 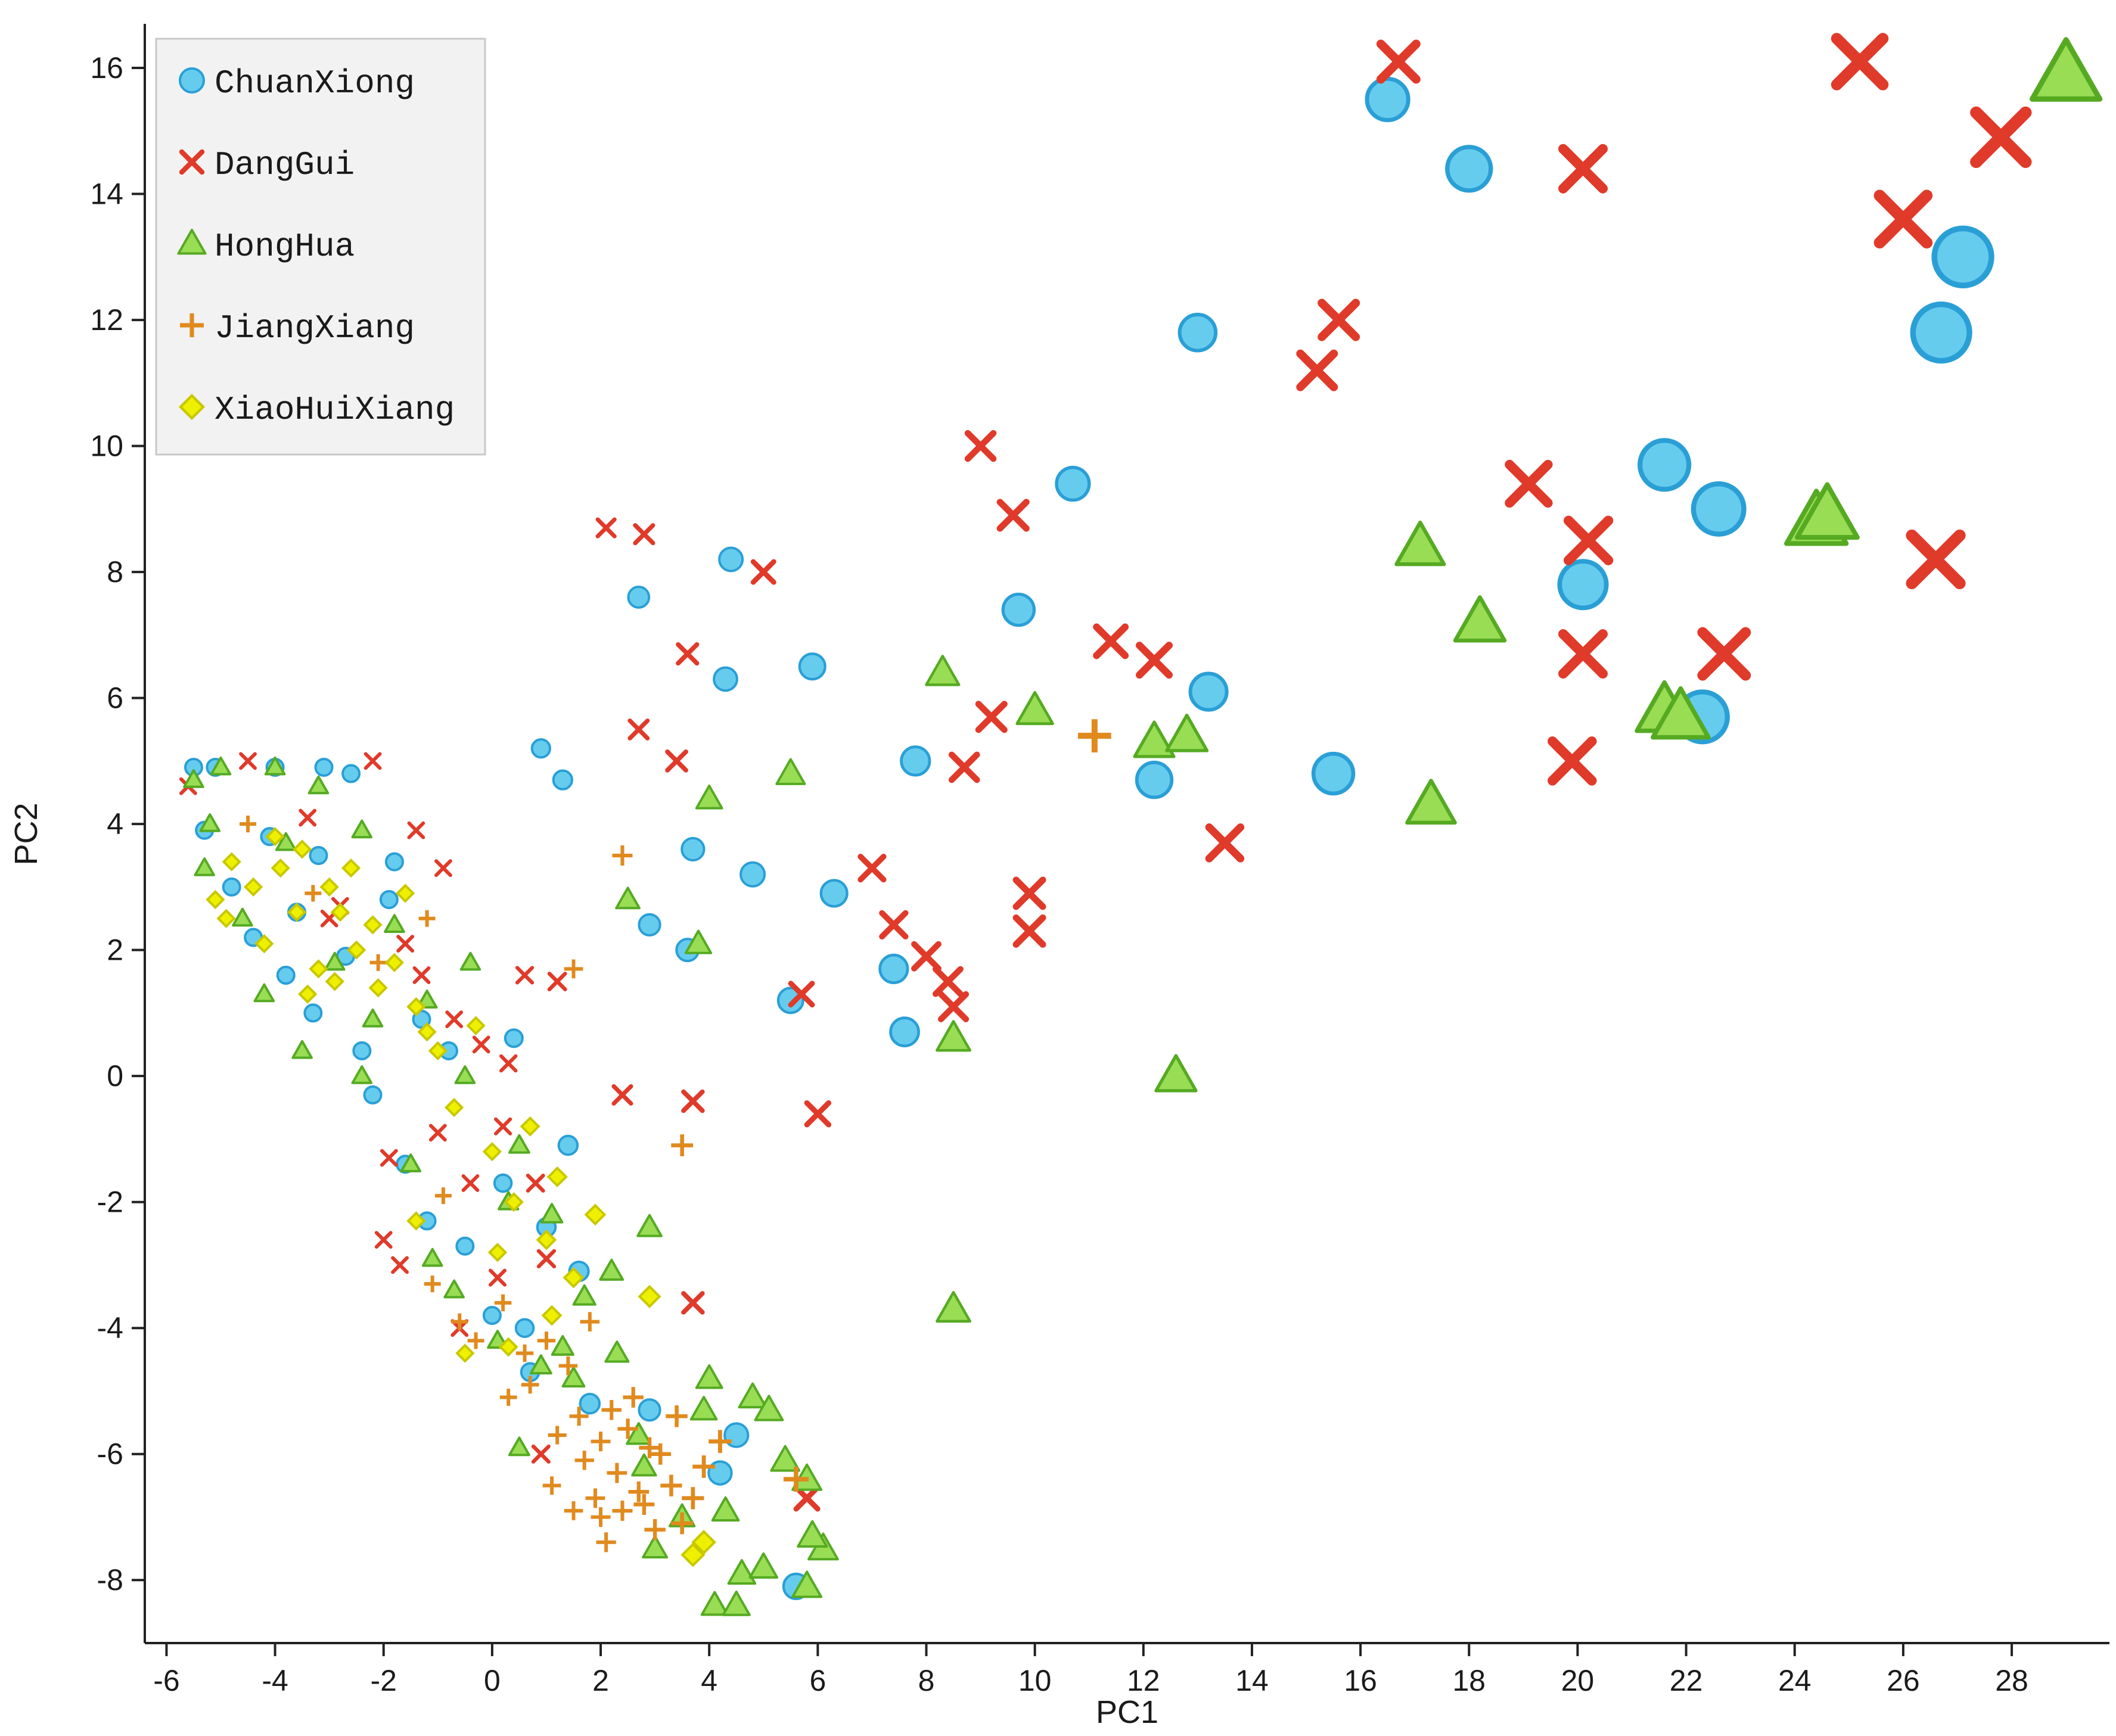 What do you see at coordinates (275, 1680) in the screenshot?
I see `x-tick-label: -4` at bounding box center [275, 1680].